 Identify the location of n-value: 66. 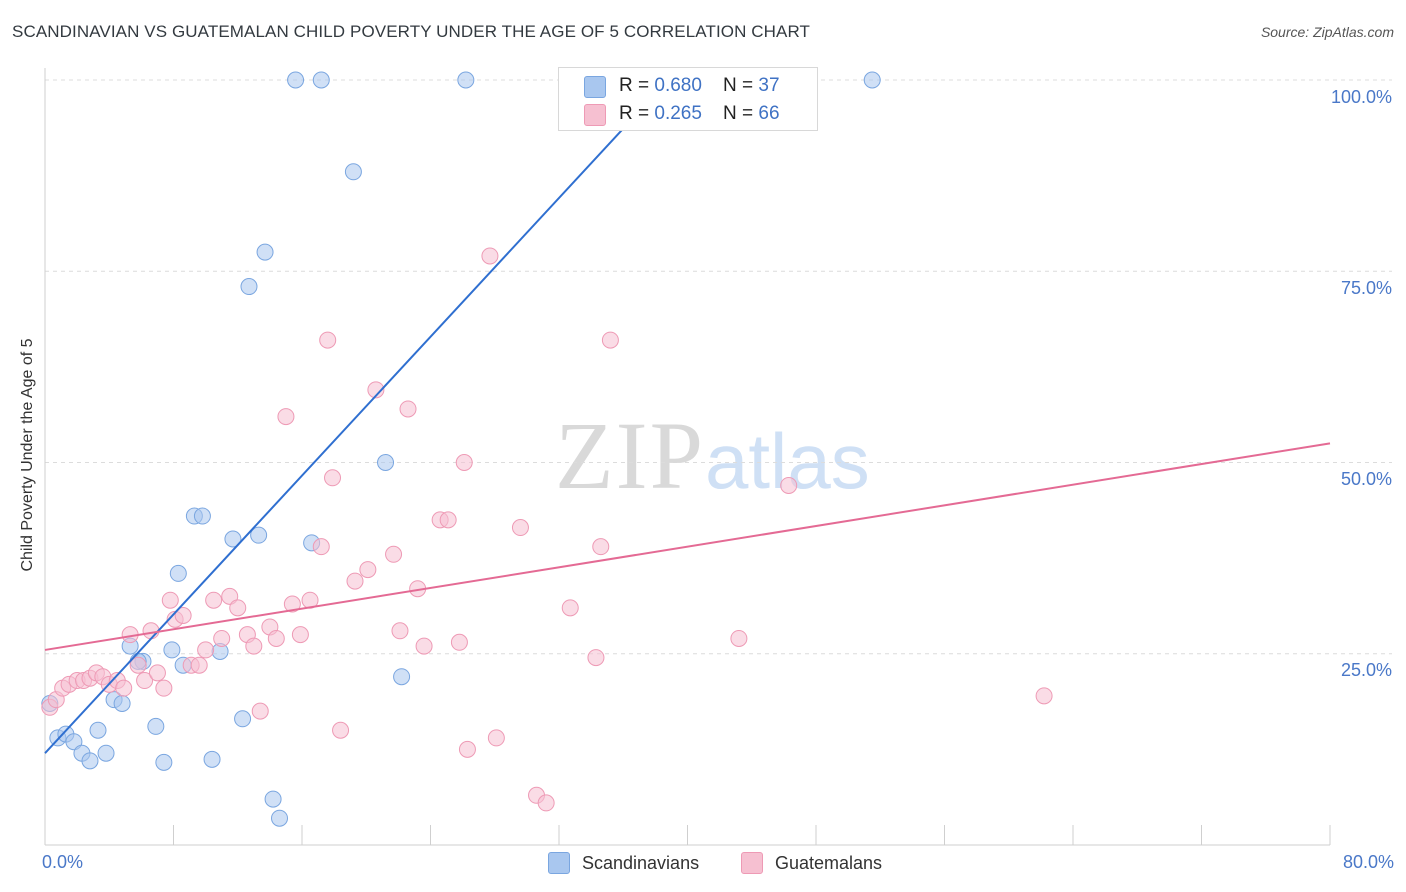
(769, 113).